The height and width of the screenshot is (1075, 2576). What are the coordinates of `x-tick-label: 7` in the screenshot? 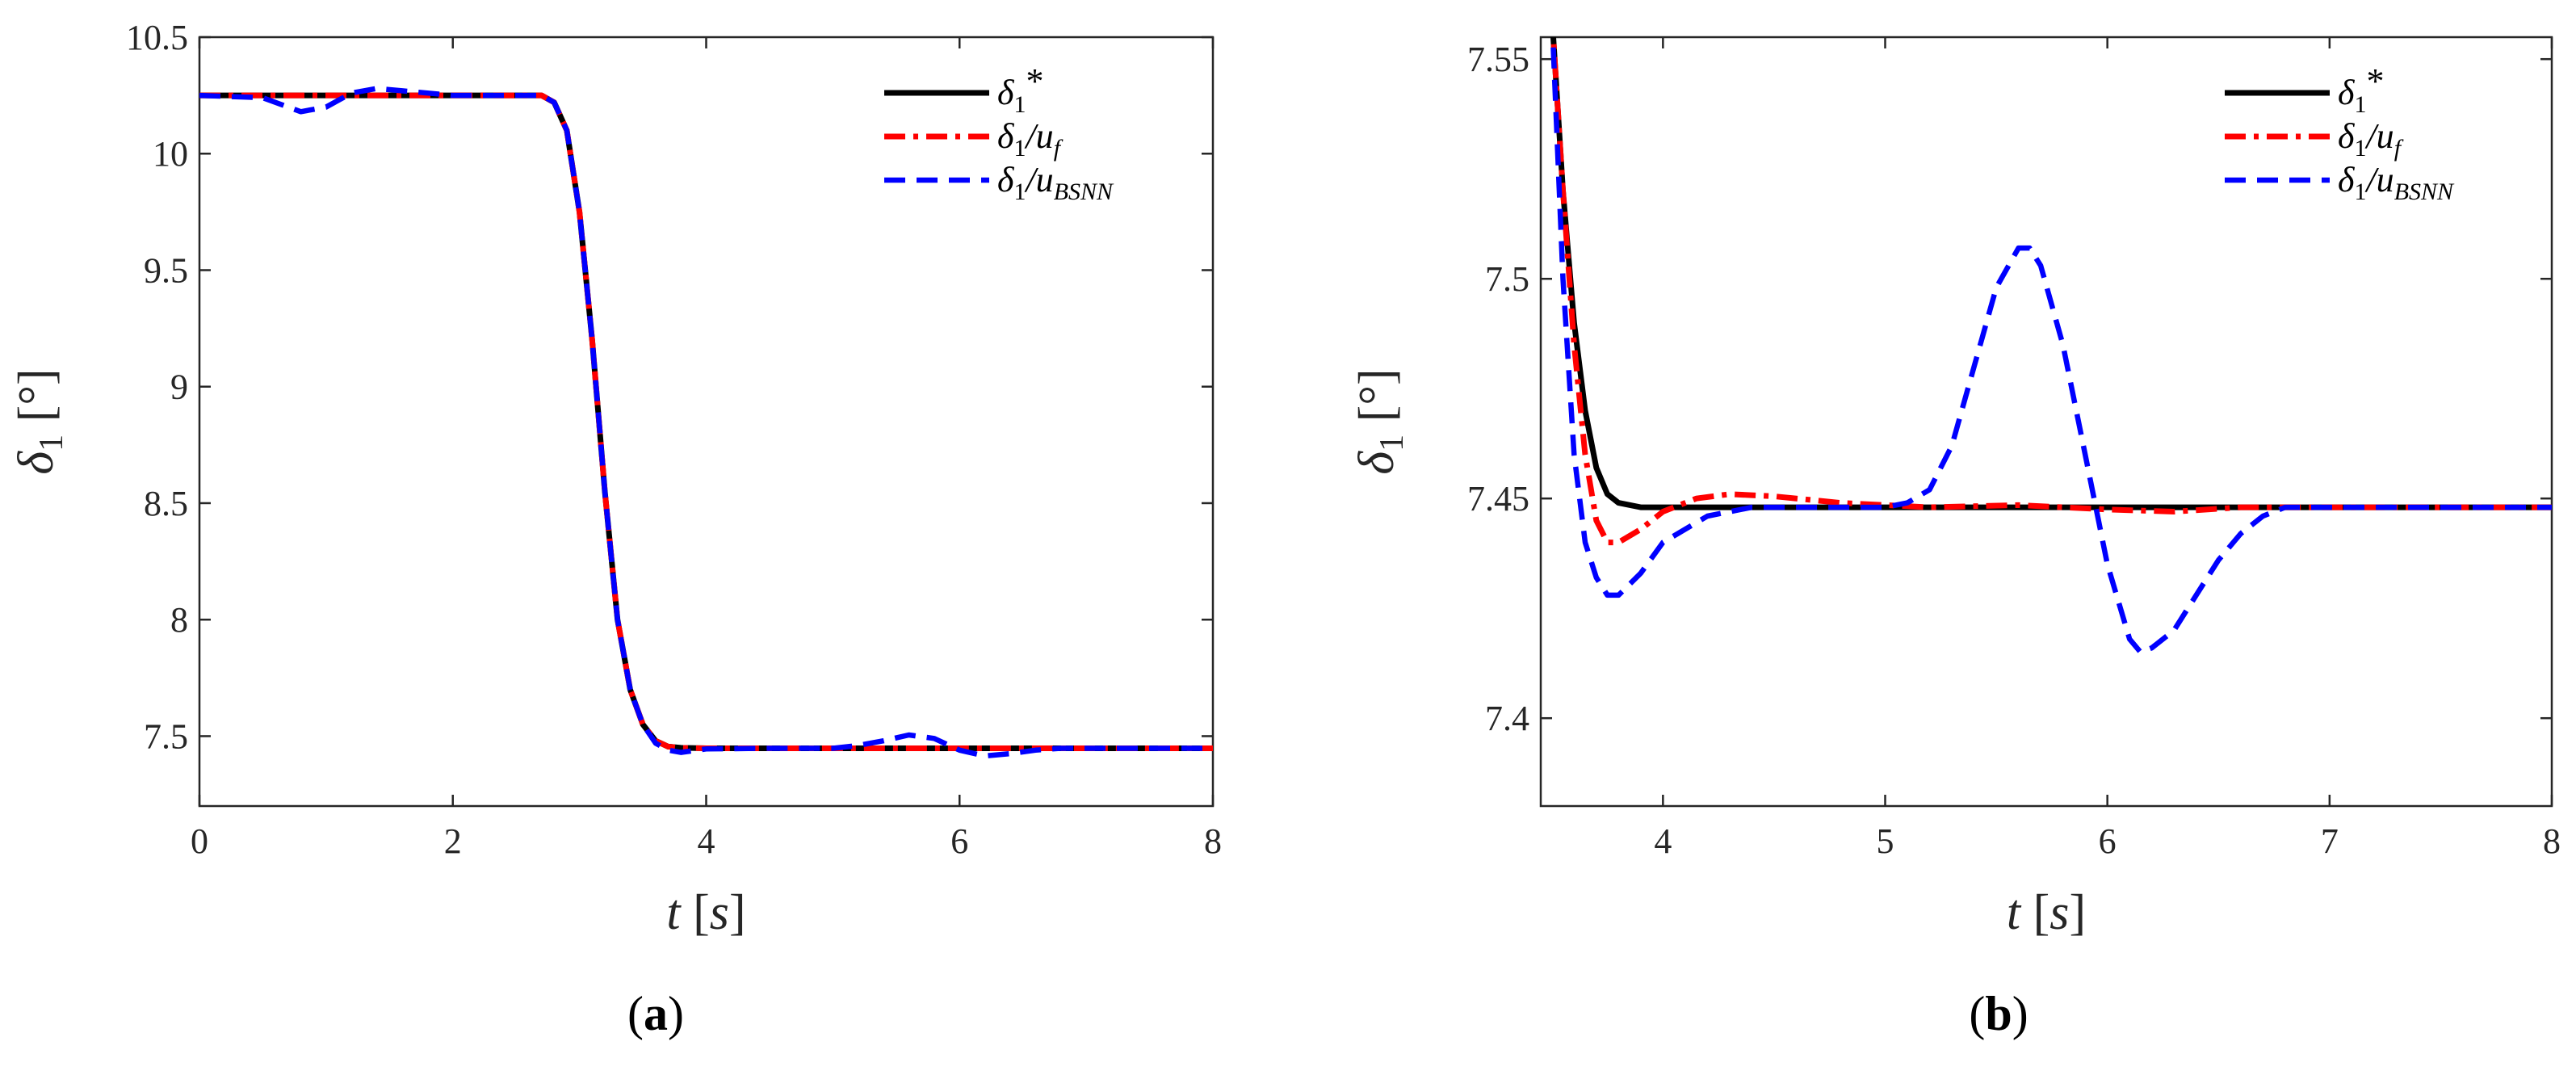 It's located at (2330, 841).